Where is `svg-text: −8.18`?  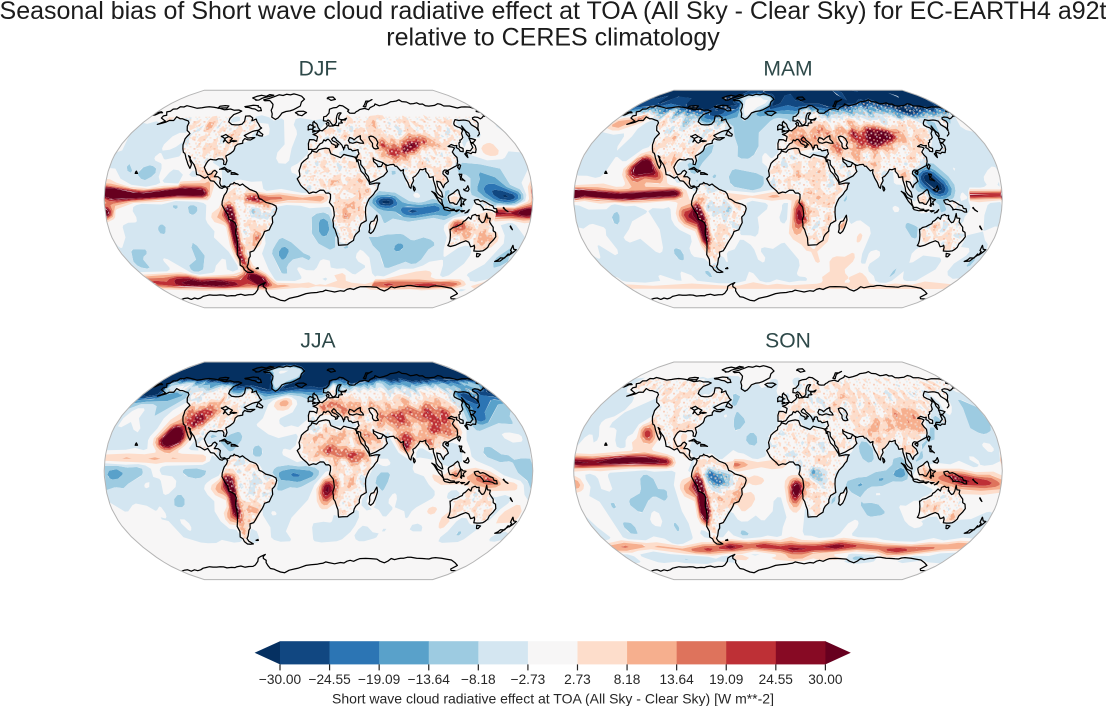
svg-text: −8.18 is located at coordinates (478, 679).